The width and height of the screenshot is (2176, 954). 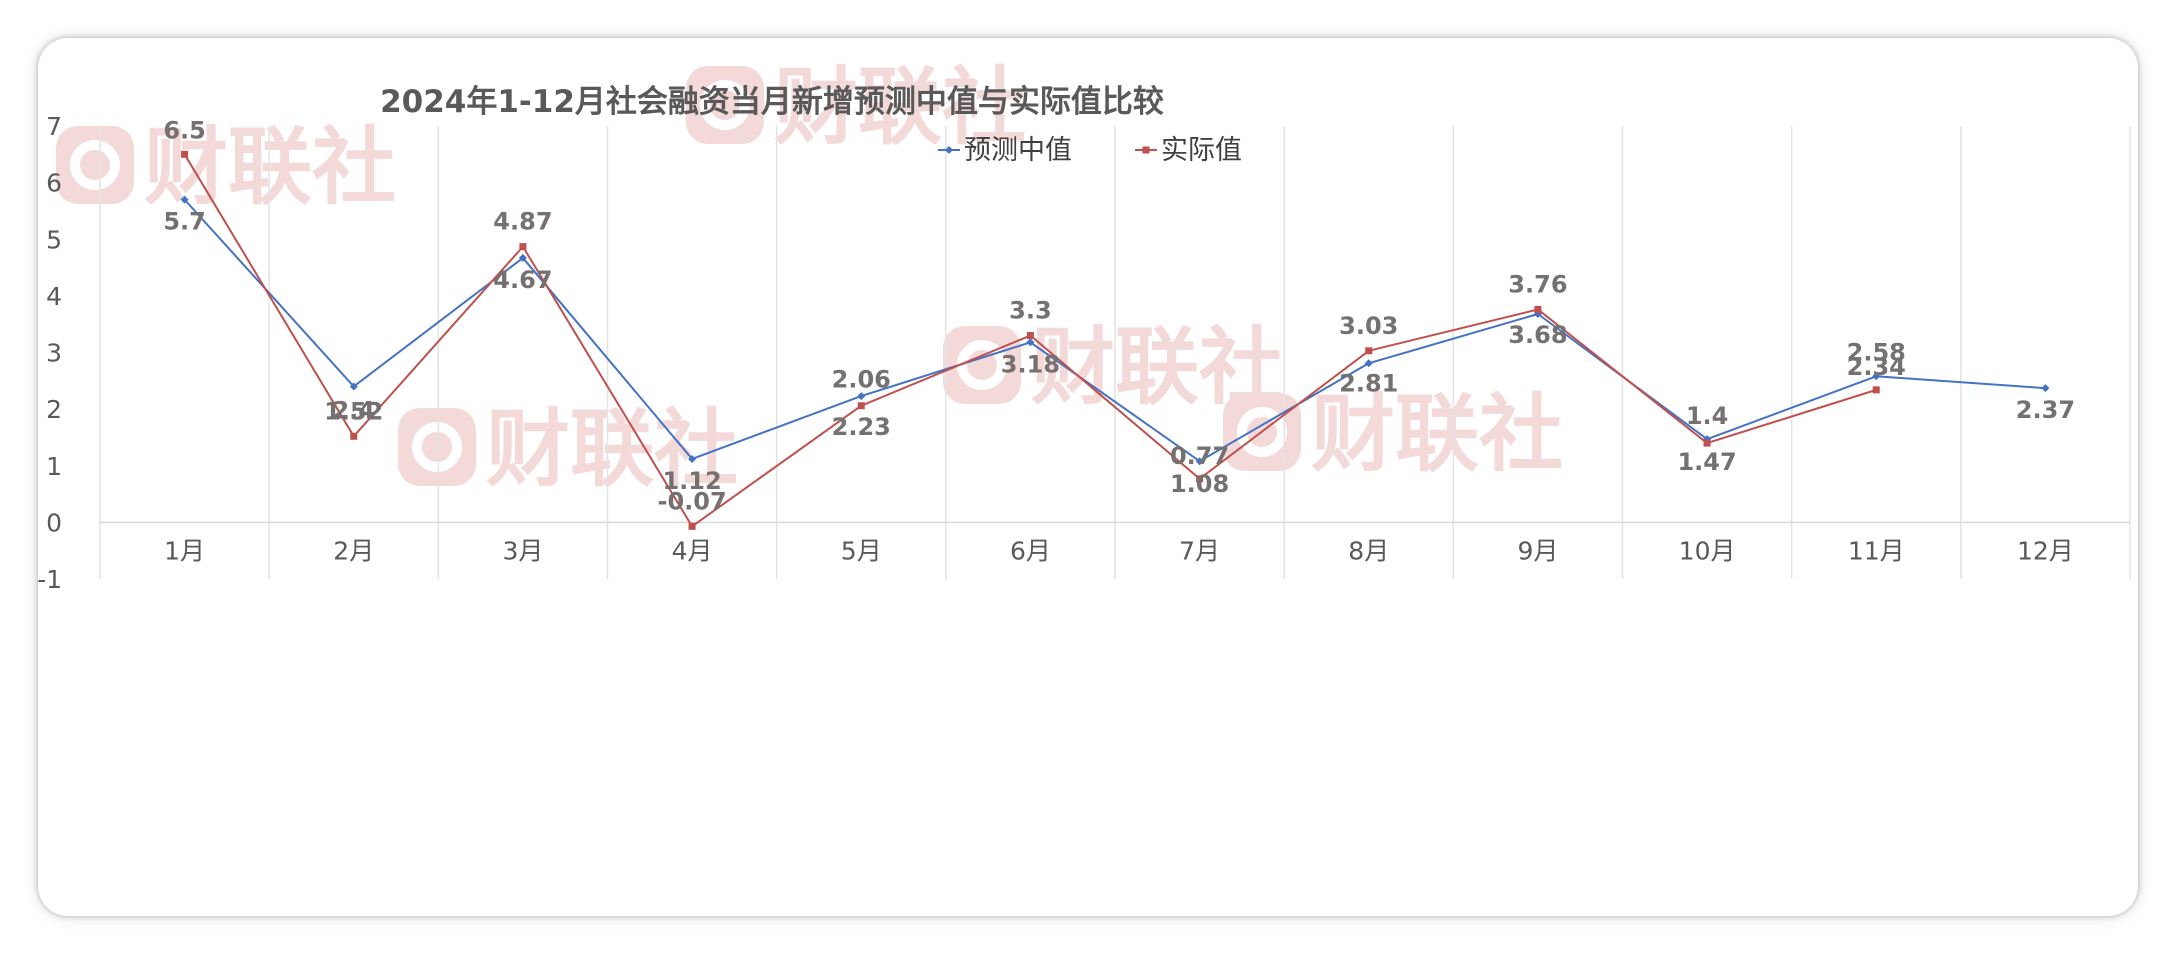 I want to click on data-label: 1.4, so click(x=1707, y=416).